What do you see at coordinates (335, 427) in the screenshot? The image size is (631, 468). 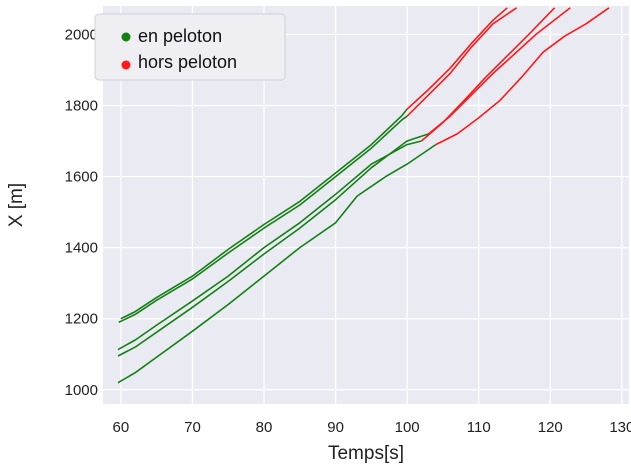 I see `x-tick-label-90: 90` at bounding box center [335, 427].